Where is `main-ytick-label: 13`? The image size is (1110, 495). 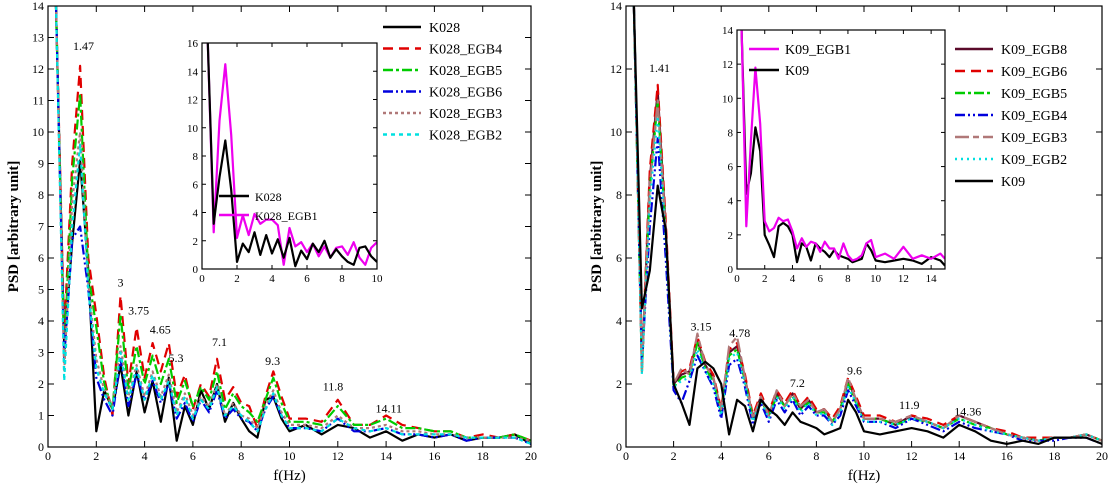 main-ytick-label: 13 is located at coordinates (38, 38).